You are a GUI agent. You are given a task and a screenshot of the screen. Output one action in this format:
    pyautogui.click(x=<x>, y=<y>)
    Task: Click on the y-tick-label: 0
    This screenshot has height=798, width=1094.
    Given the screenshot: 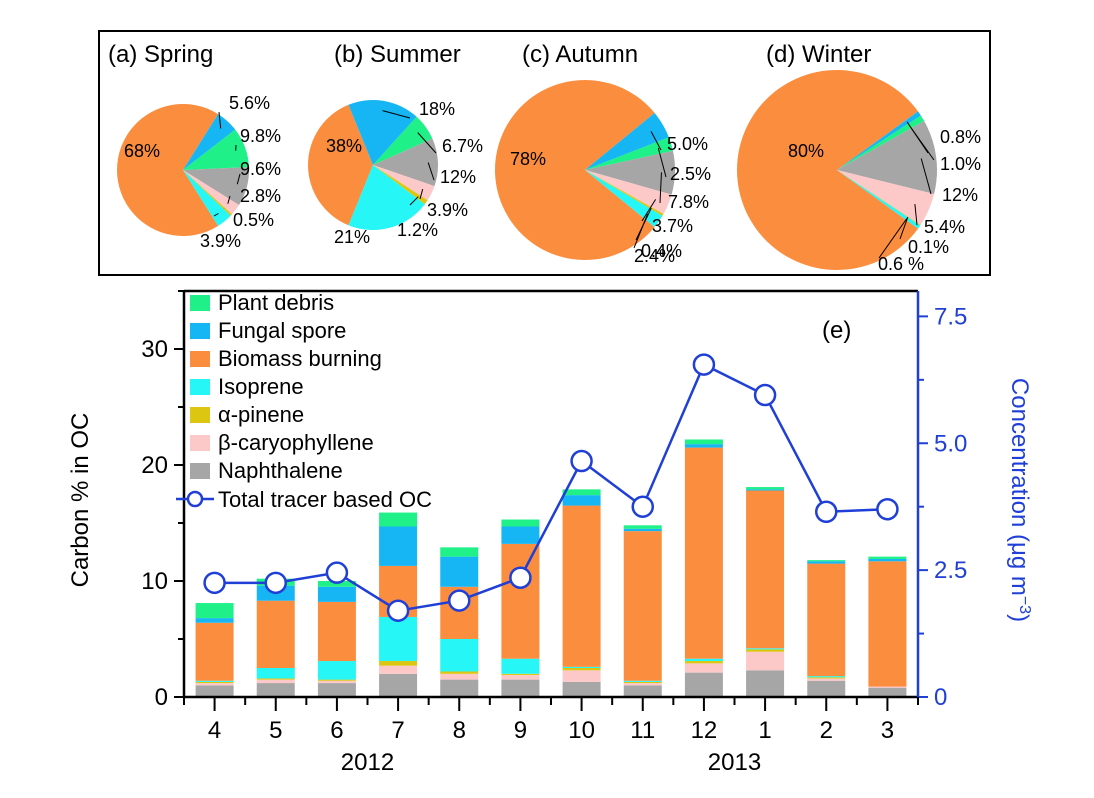 What is the action you would take?
    pyautogui.click(x=161, y=697)
    